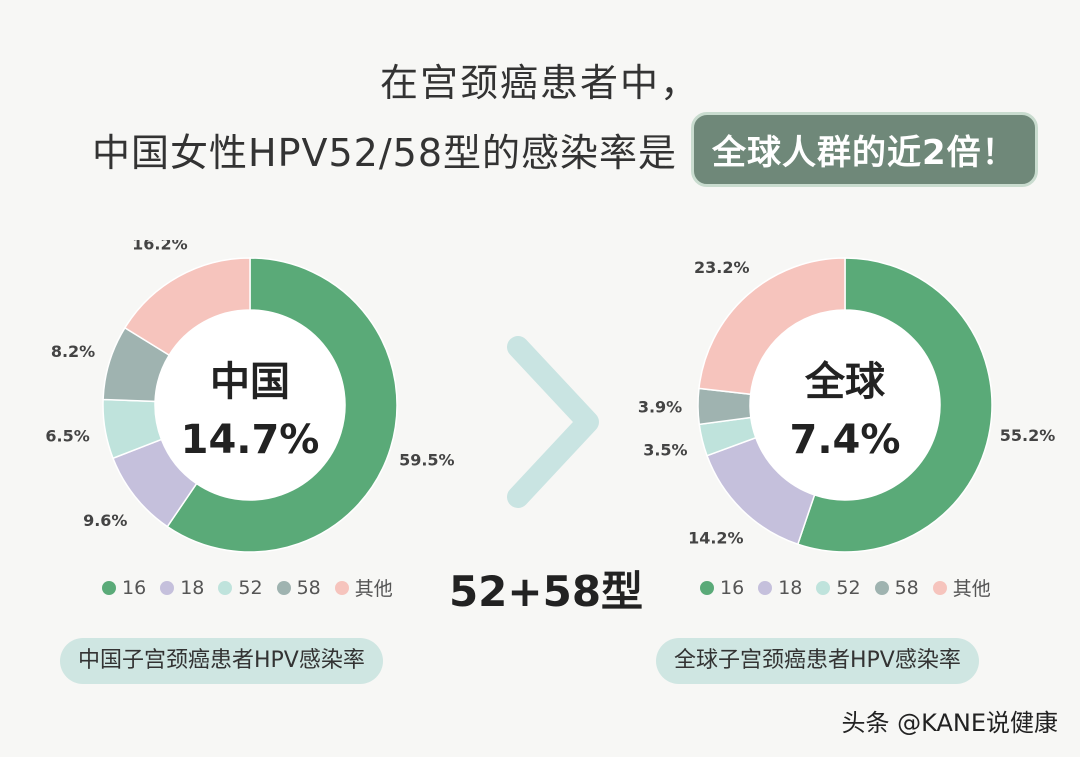  I want to click on slice-label-18: 9.6%, so click(105, 520).